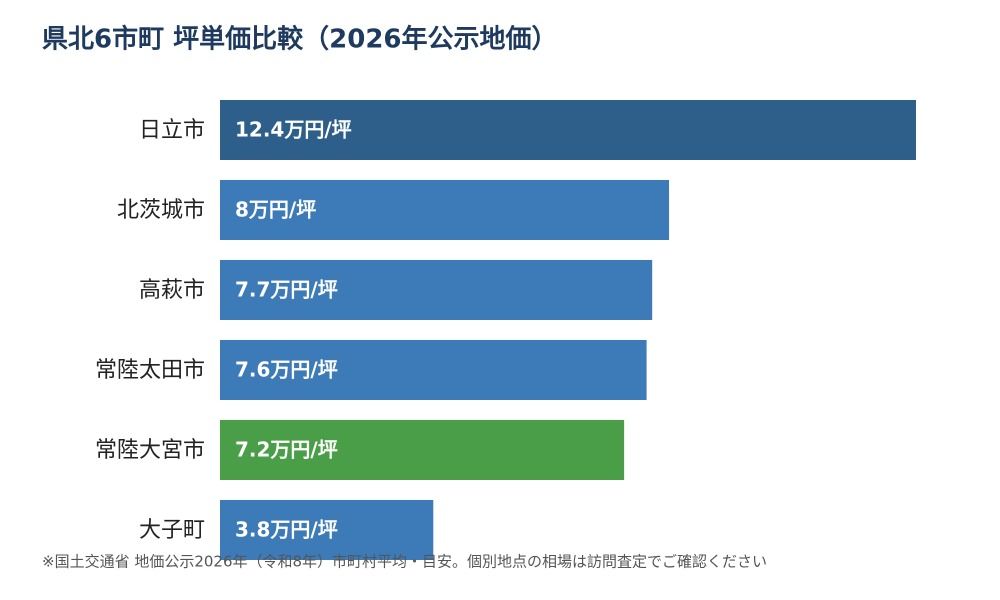 This screenshot has height=600, width=1000. What do you see at coordinates (161, 210) in the screenshot?
I see `category-label: 北茨城市` at bounding box center [161, 210].